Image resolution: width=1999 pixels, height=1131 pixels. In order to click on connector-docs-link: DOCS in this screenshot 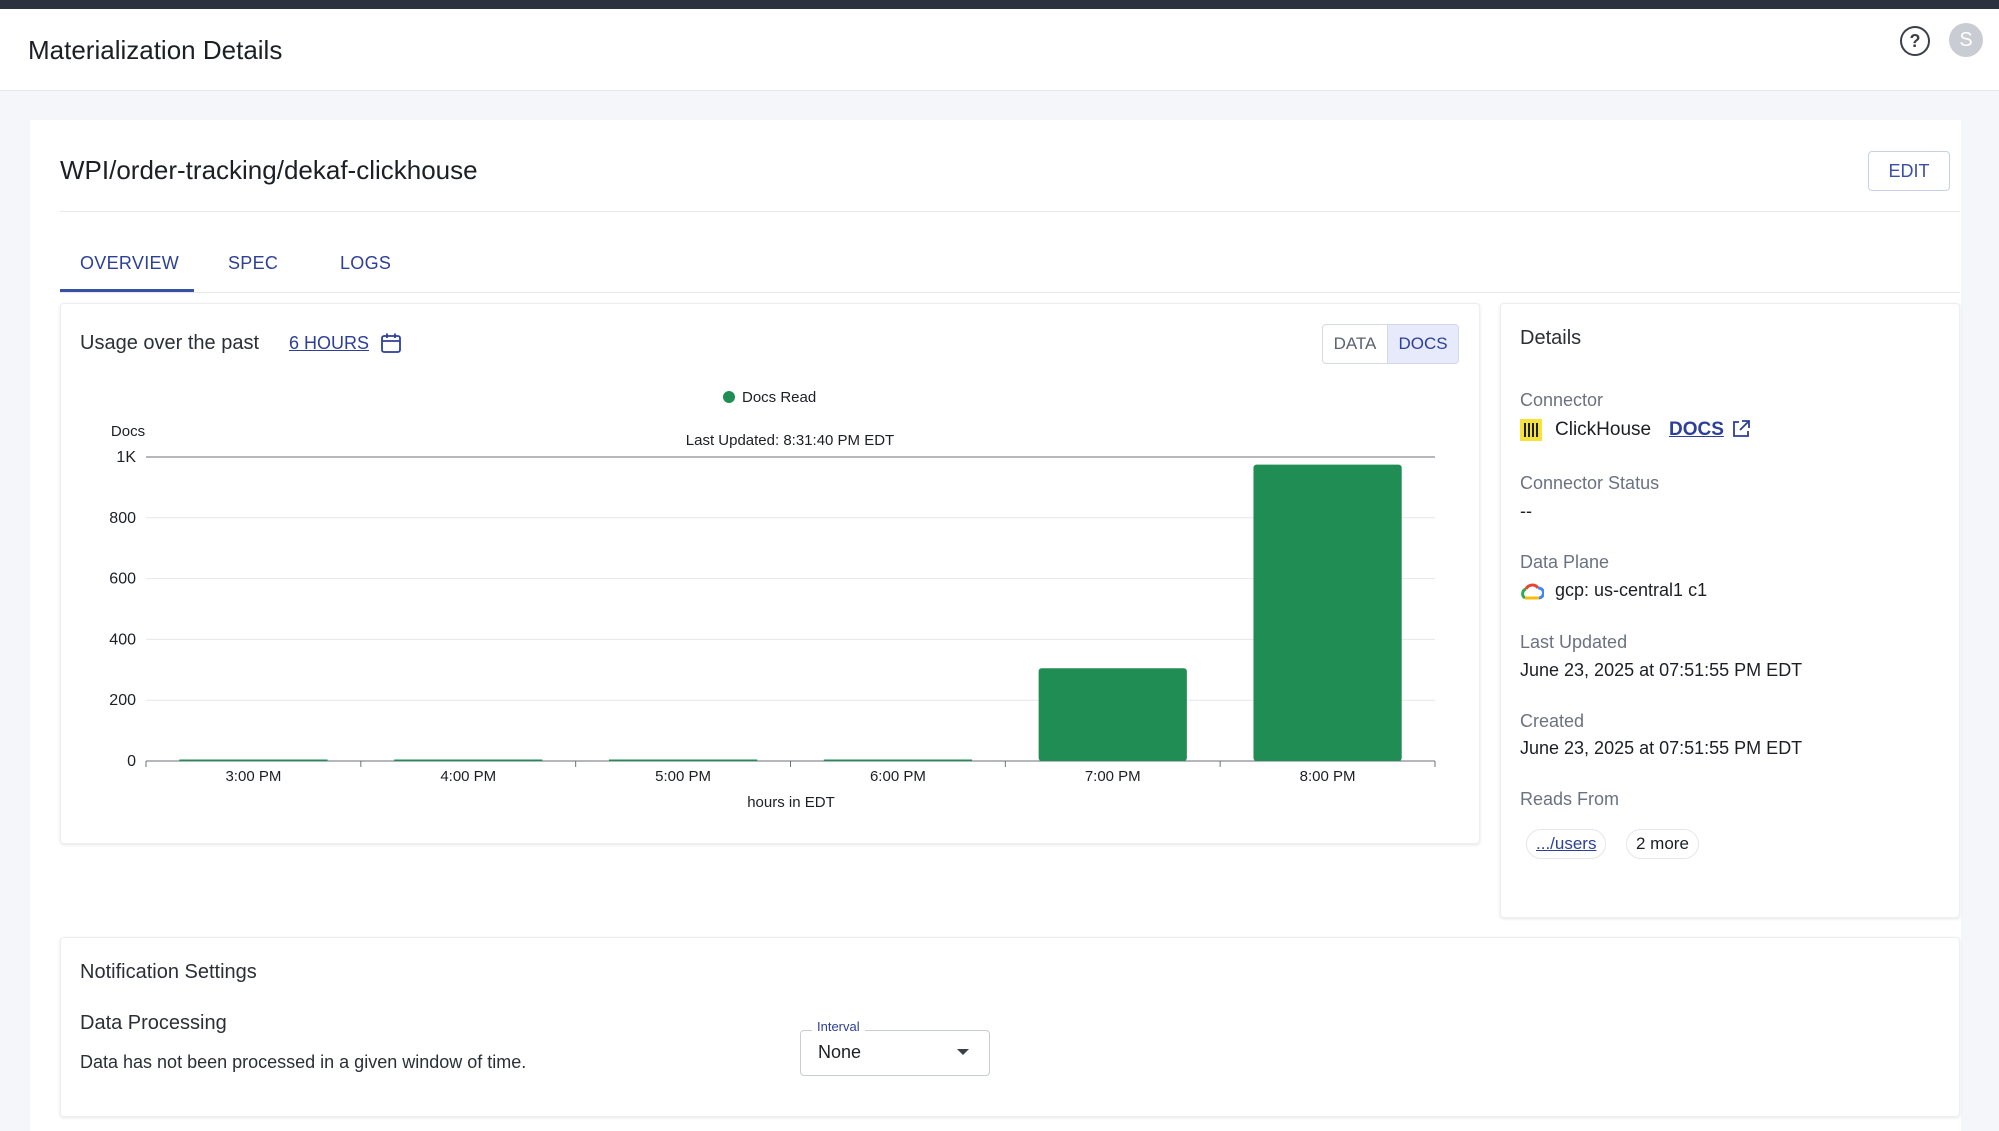, I will do `click(1696, 429)`.